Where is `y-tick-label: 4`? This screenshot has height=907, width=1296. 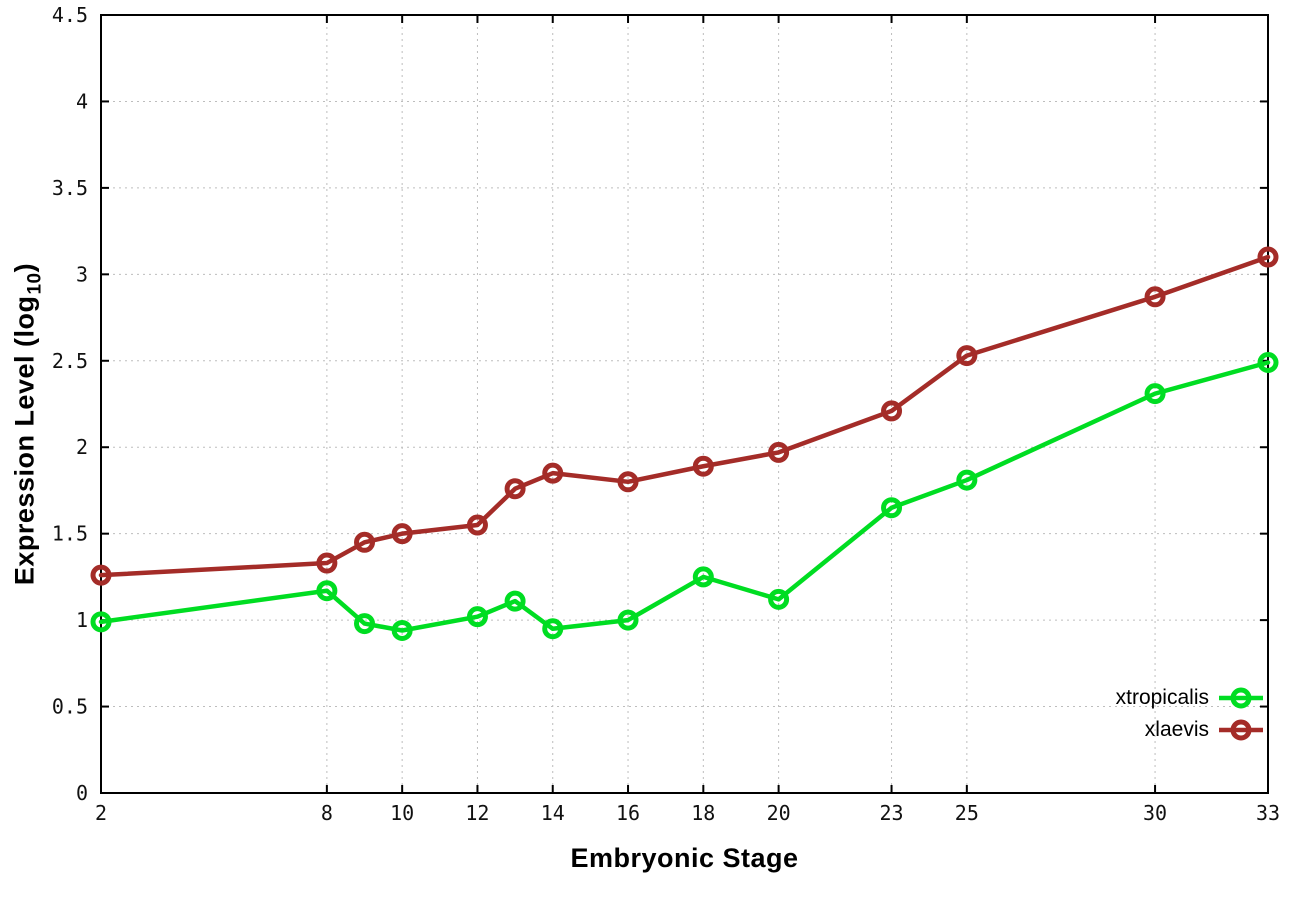
y-tick-label: 4 is located at coordinates (82, 101).